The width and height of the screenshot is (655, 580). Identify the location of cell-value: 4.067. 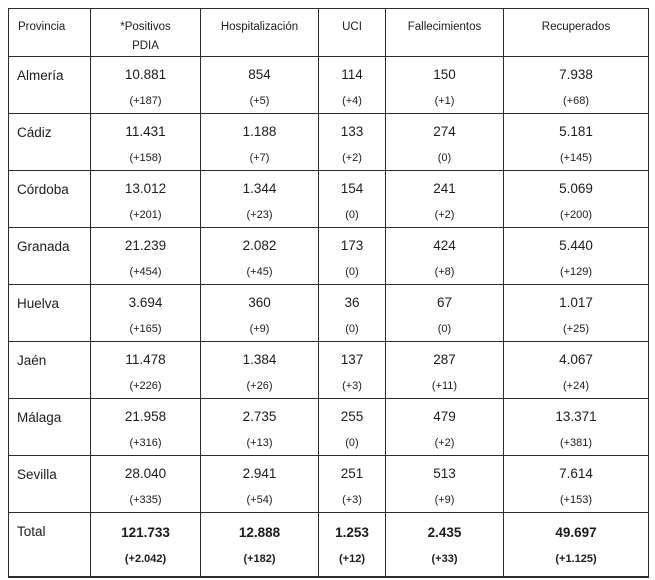
(576, 359).